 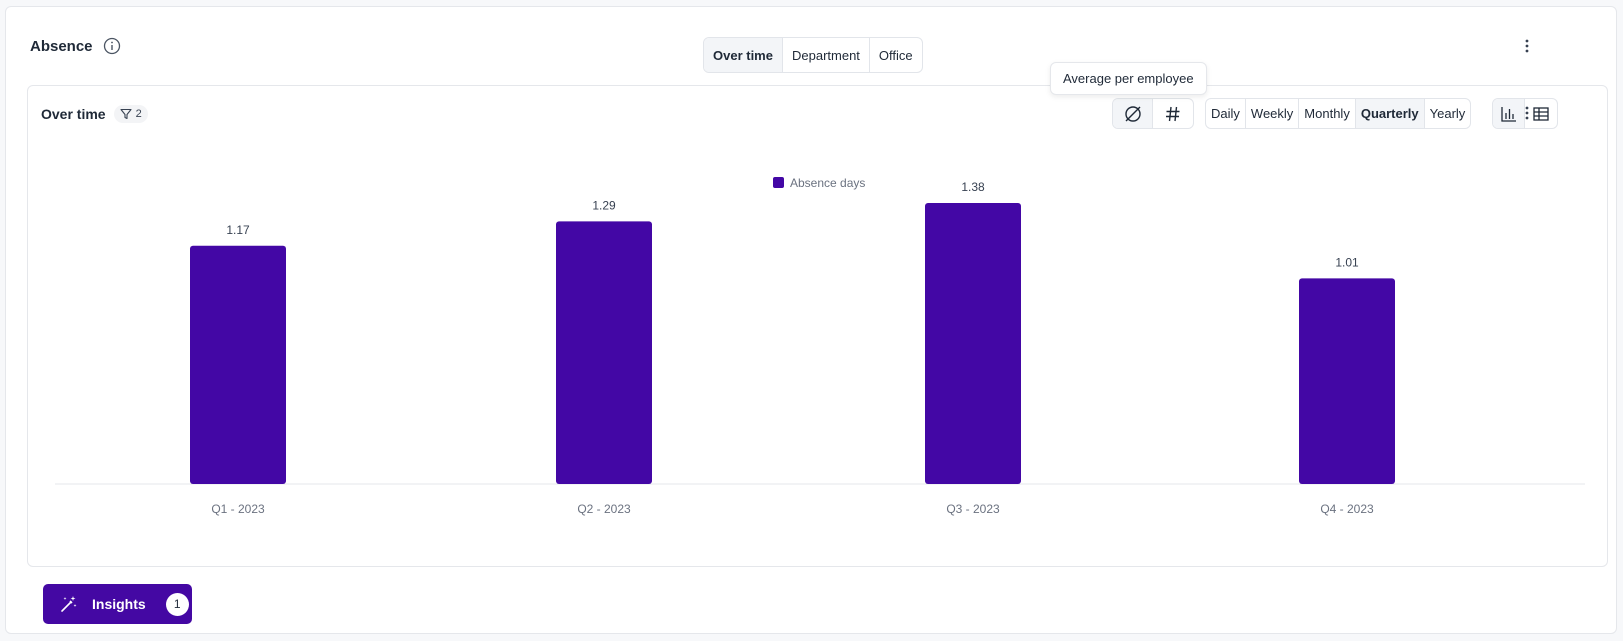 What do you see at coordinates (1347, 509) in the screenshot?
I see `x-tick-label-4: Q4 - 2023` at bounding box center [1347, 509].